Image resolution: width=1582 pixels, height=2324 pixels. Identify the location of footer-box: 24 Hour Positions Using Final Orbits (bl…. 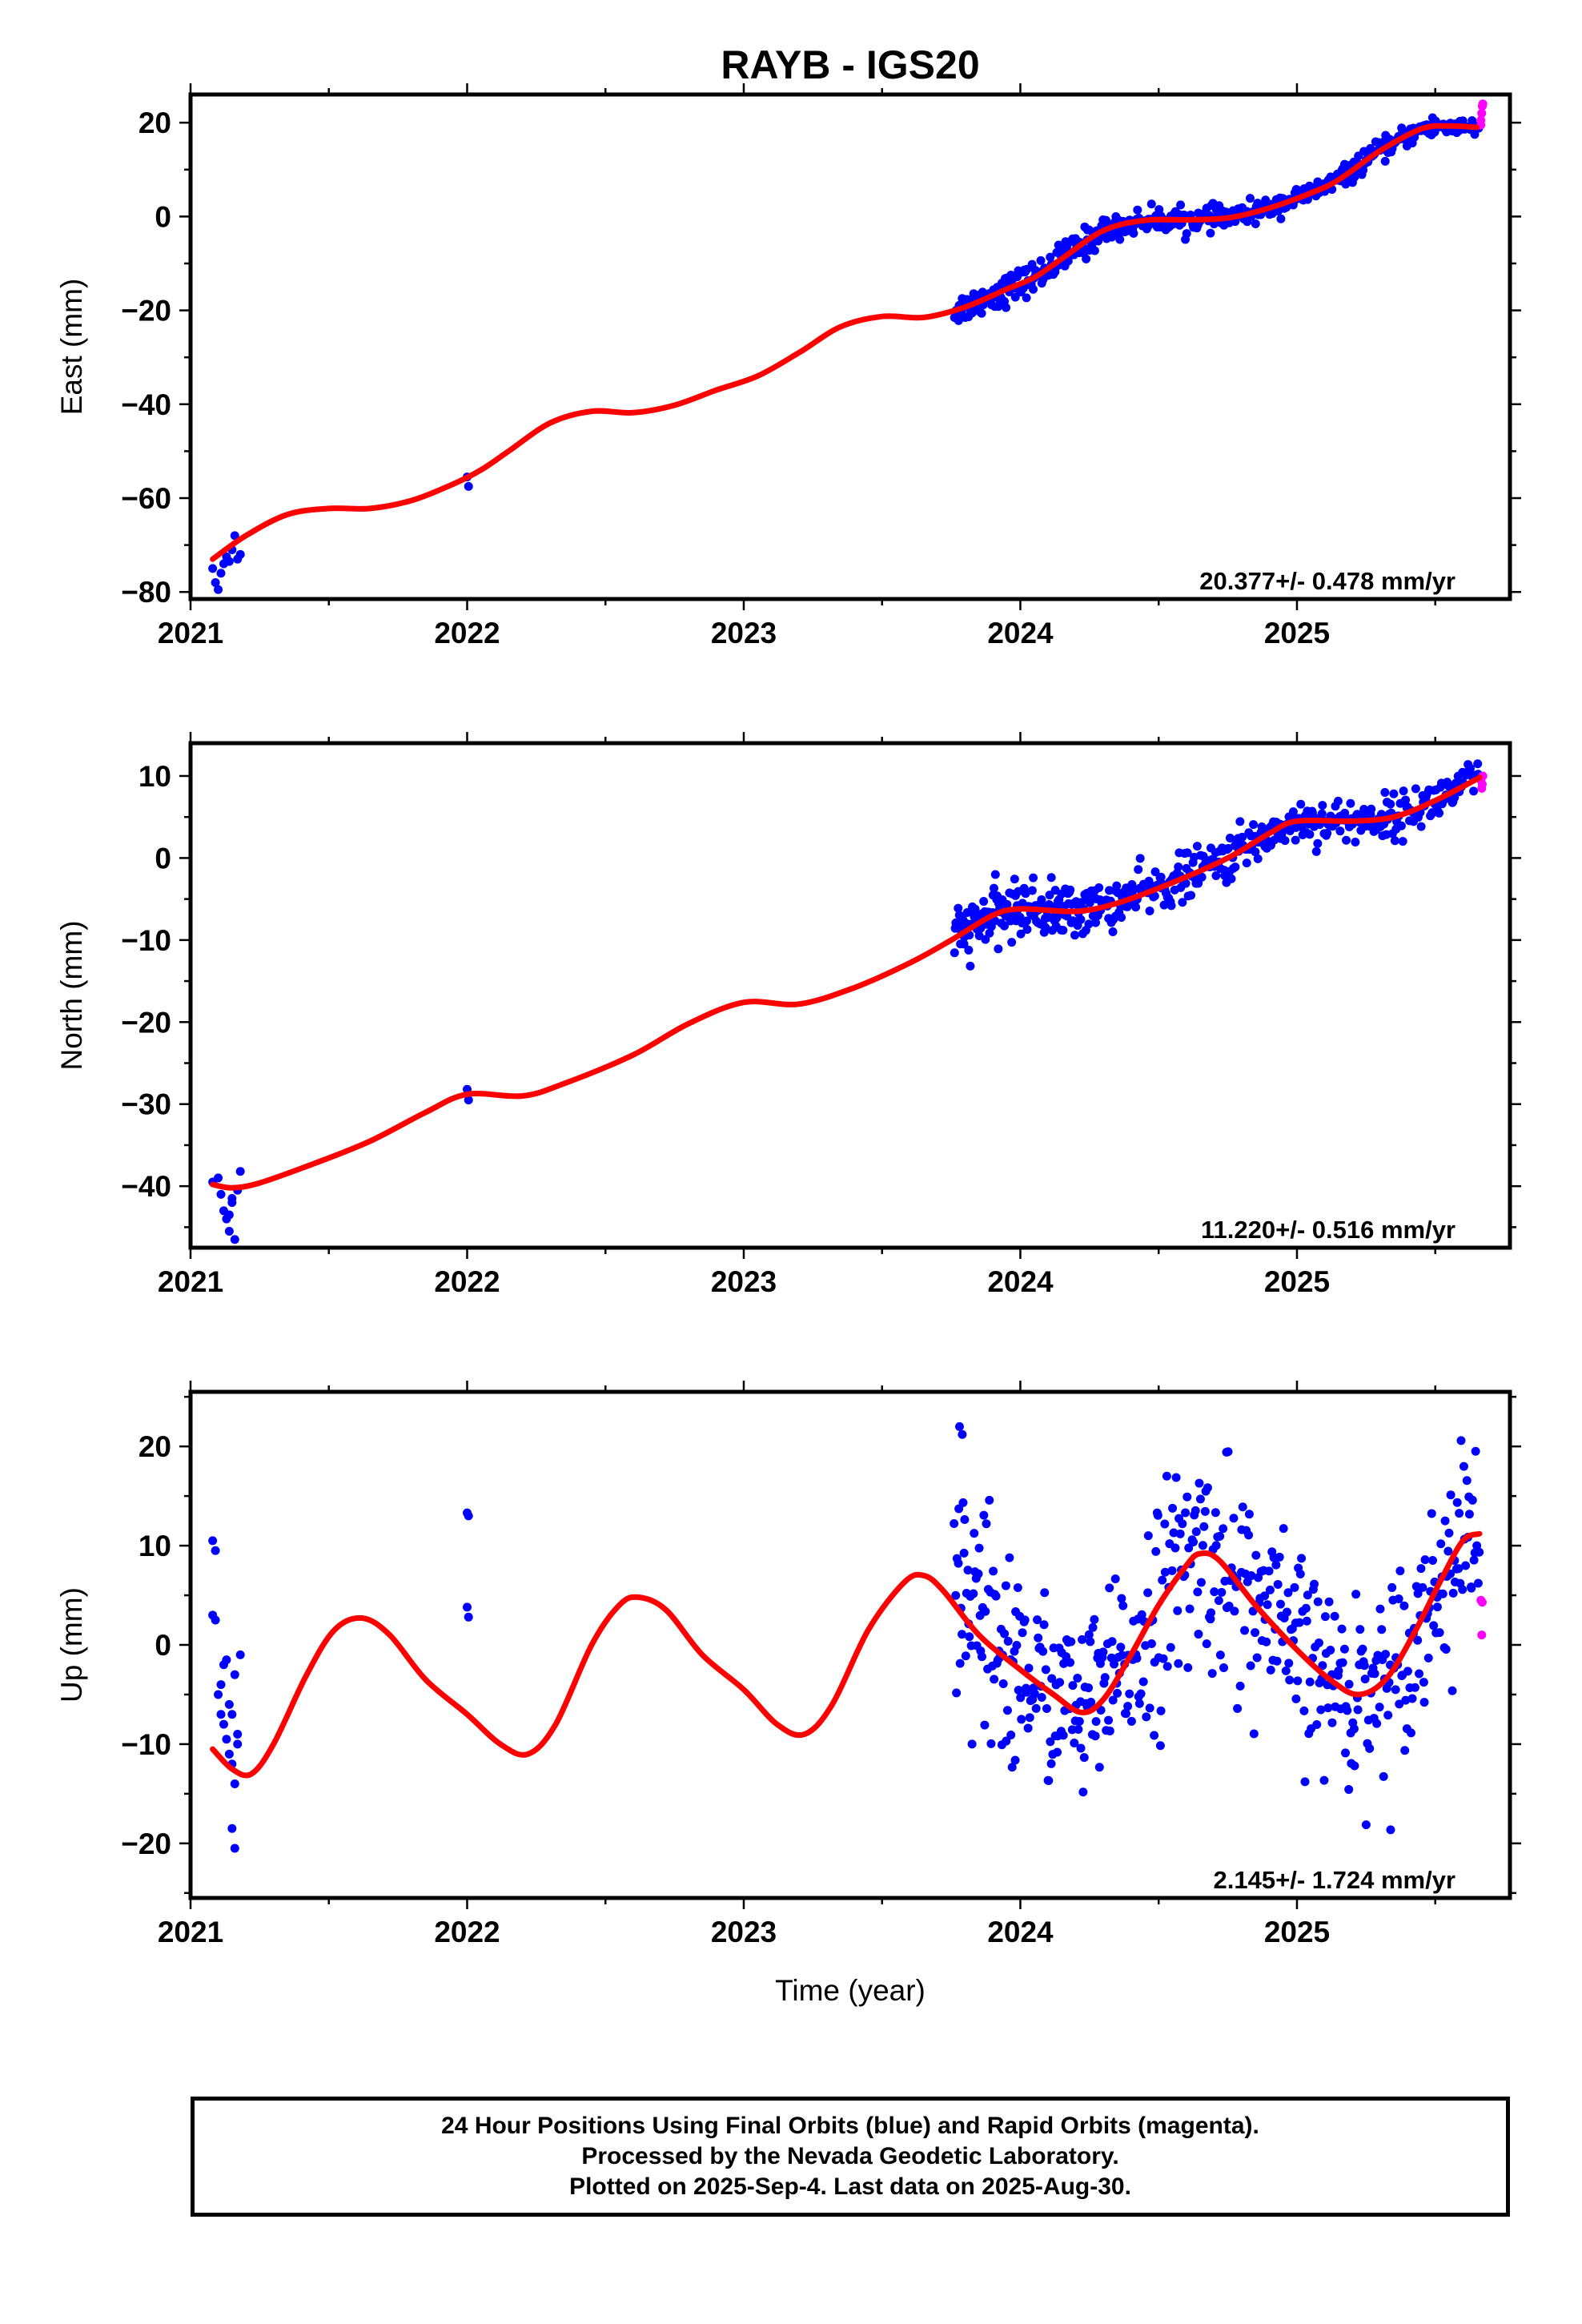
(850, 2157).